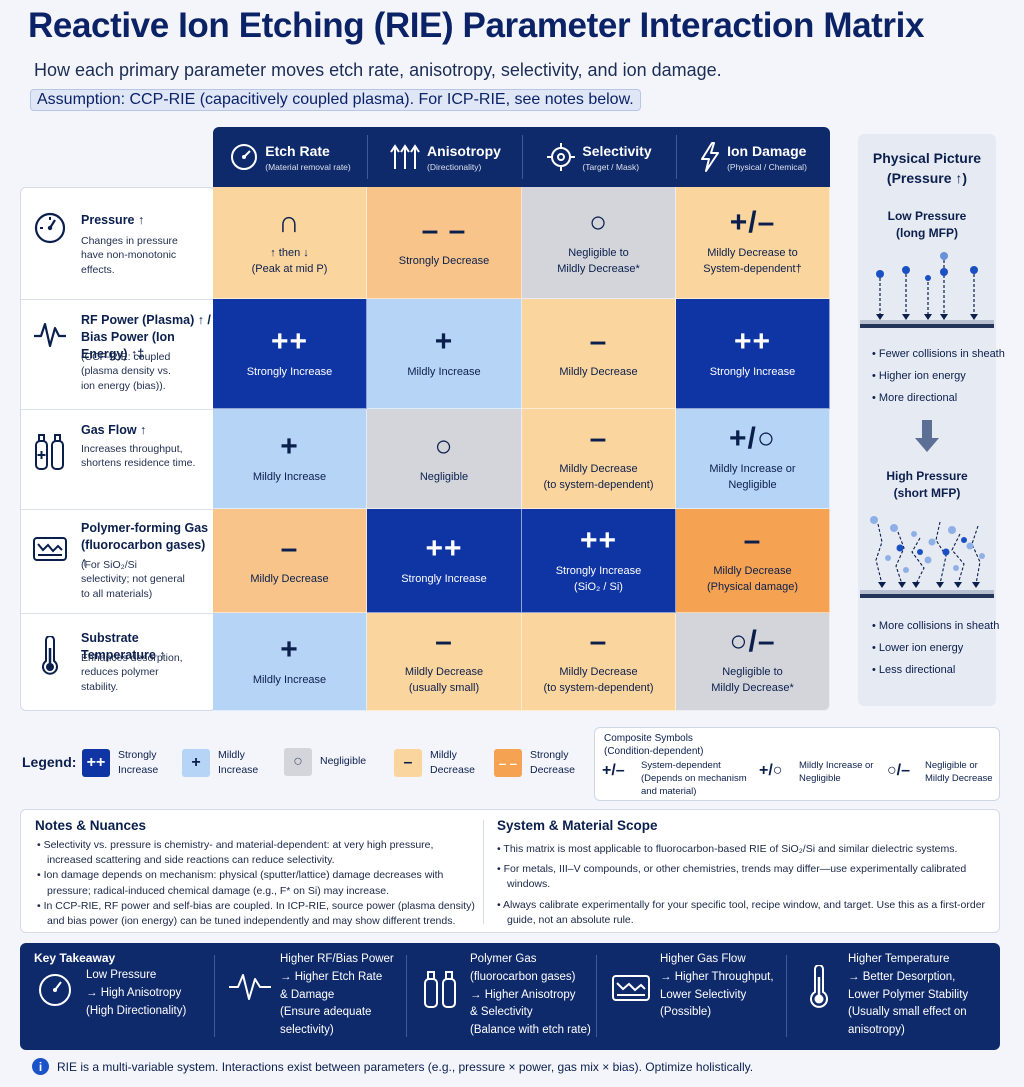 The height and width of the screenshot is (1087, 1024). I want to click on cell-label: Strongly Decrease, so click(444, 260).